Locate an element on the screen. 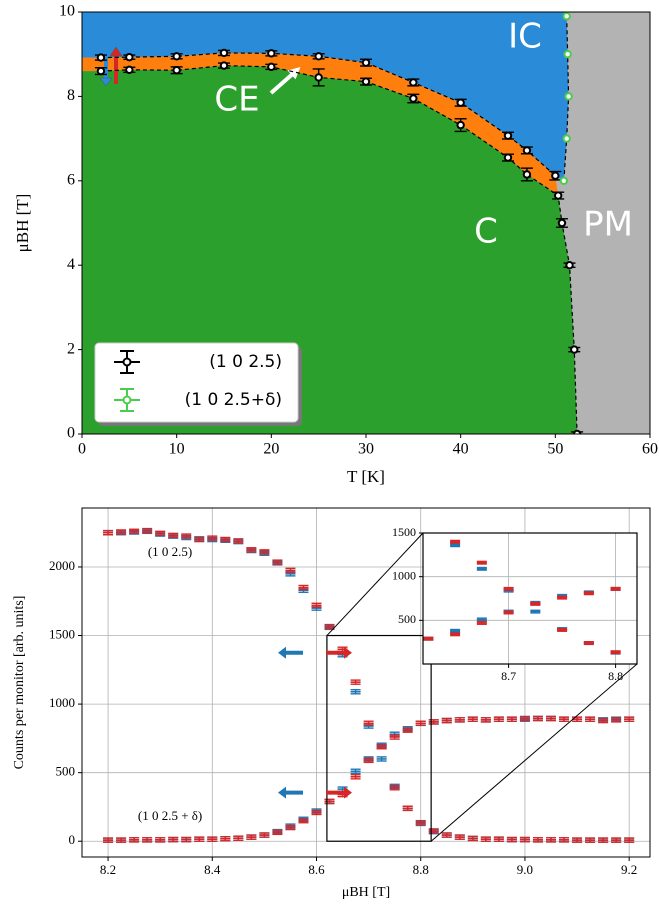  x-tick-label: 50 is located at coordinates (555, 448).